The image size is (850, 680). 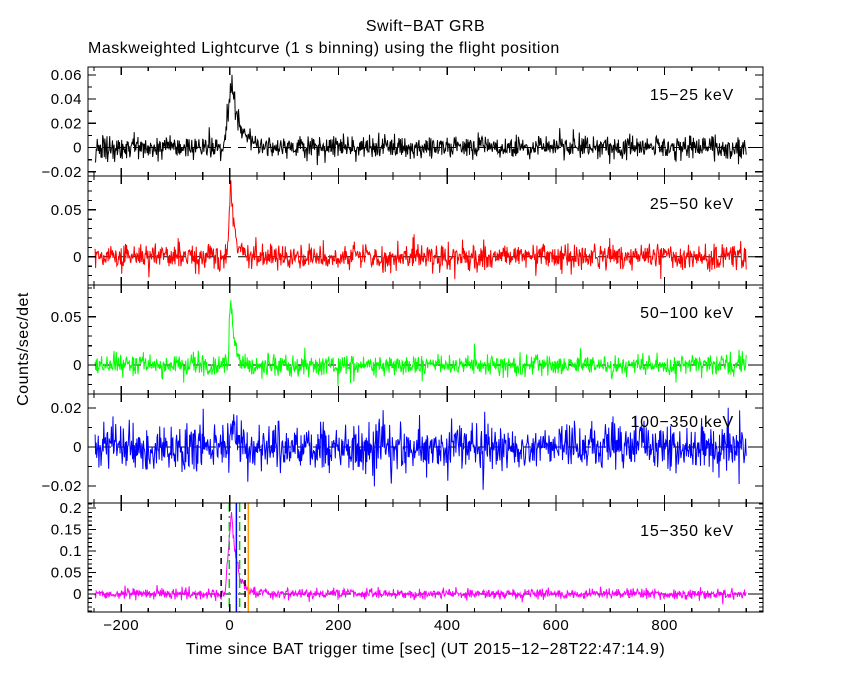 I want to click on energy-band-label: 25−50 keV, so click(x=692, y=204).